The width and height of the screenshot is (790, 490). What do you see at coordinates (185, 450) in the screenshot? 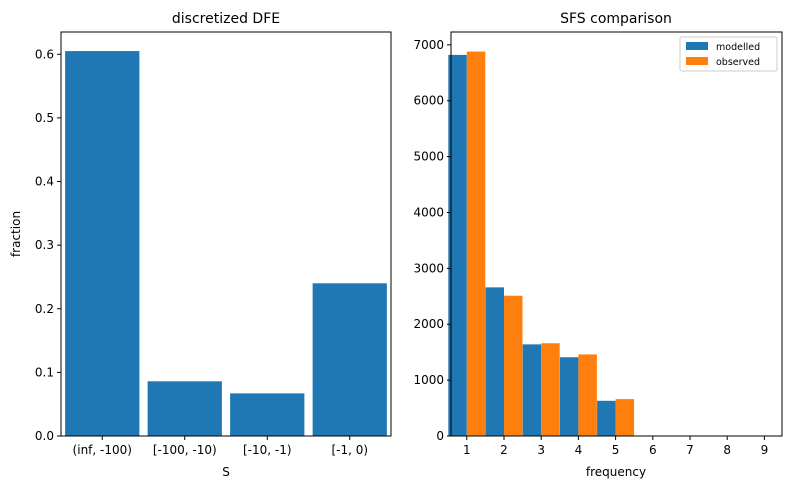
I see `x-tick-label: [-100, -10)` at bounding box center [185, 450].